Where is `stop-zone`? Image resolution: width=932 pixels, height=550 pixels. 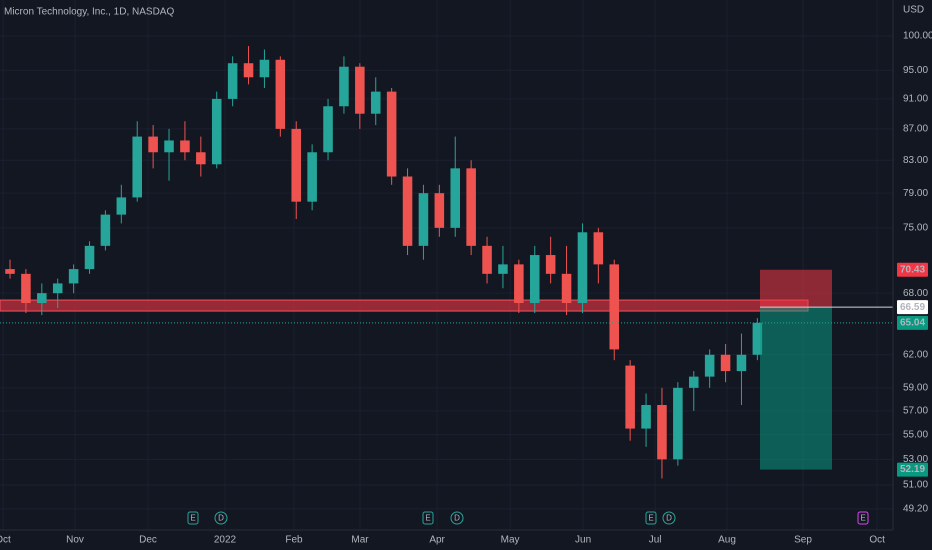 stop-zone is located at coordinates (796, 288).